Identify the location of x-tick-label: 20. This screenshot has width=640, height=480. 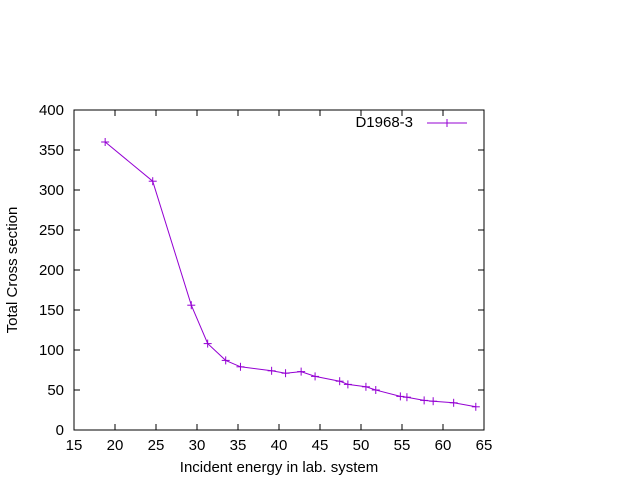
(115, 445).